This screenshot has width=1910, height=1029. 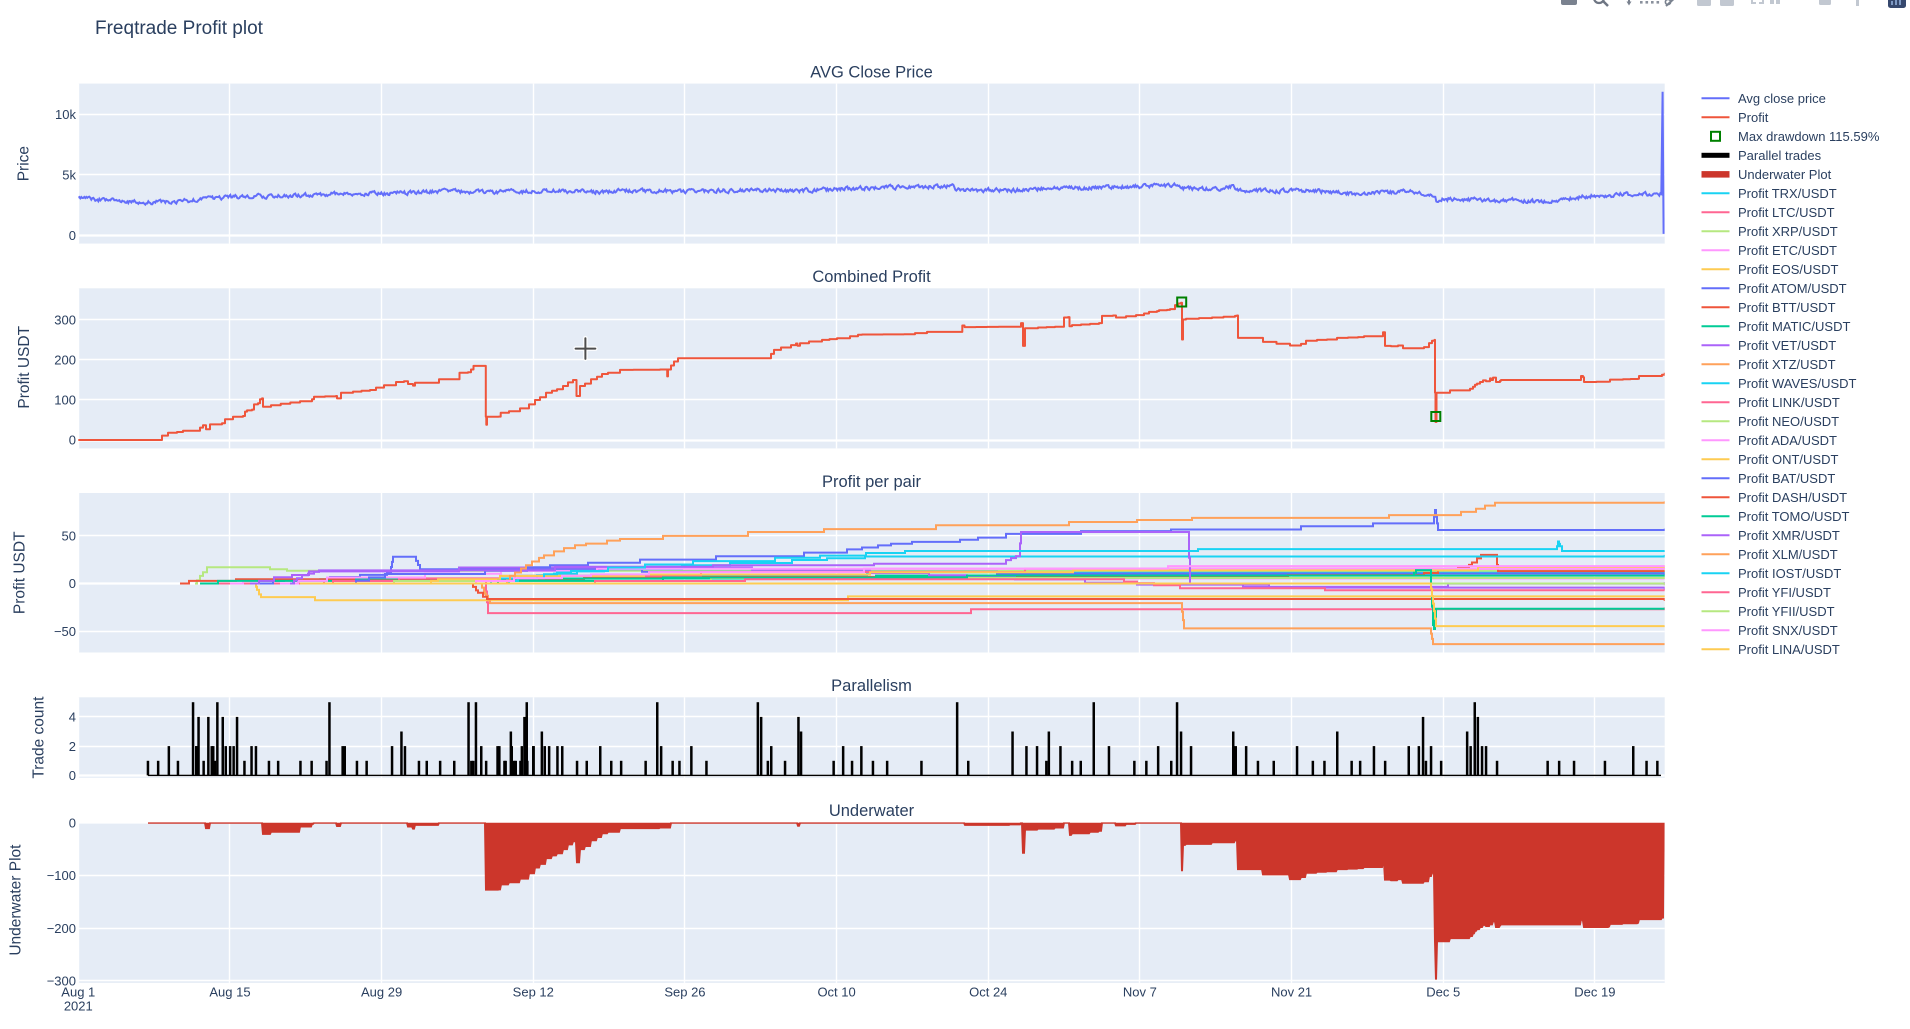 What do you see at coordinates (1786, 212) in the screenshot?
I see `svg-text: Profit LTC/USDT` at bounding box center [1786, 212].